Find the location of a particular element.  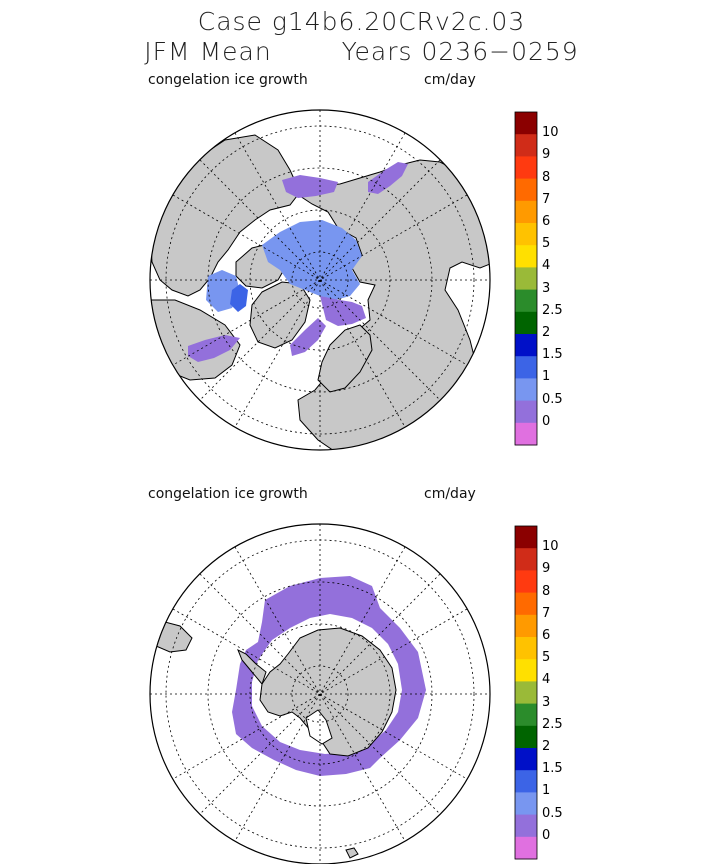

south-map-title: congelation ice growth is located at coordinates (228, 494).